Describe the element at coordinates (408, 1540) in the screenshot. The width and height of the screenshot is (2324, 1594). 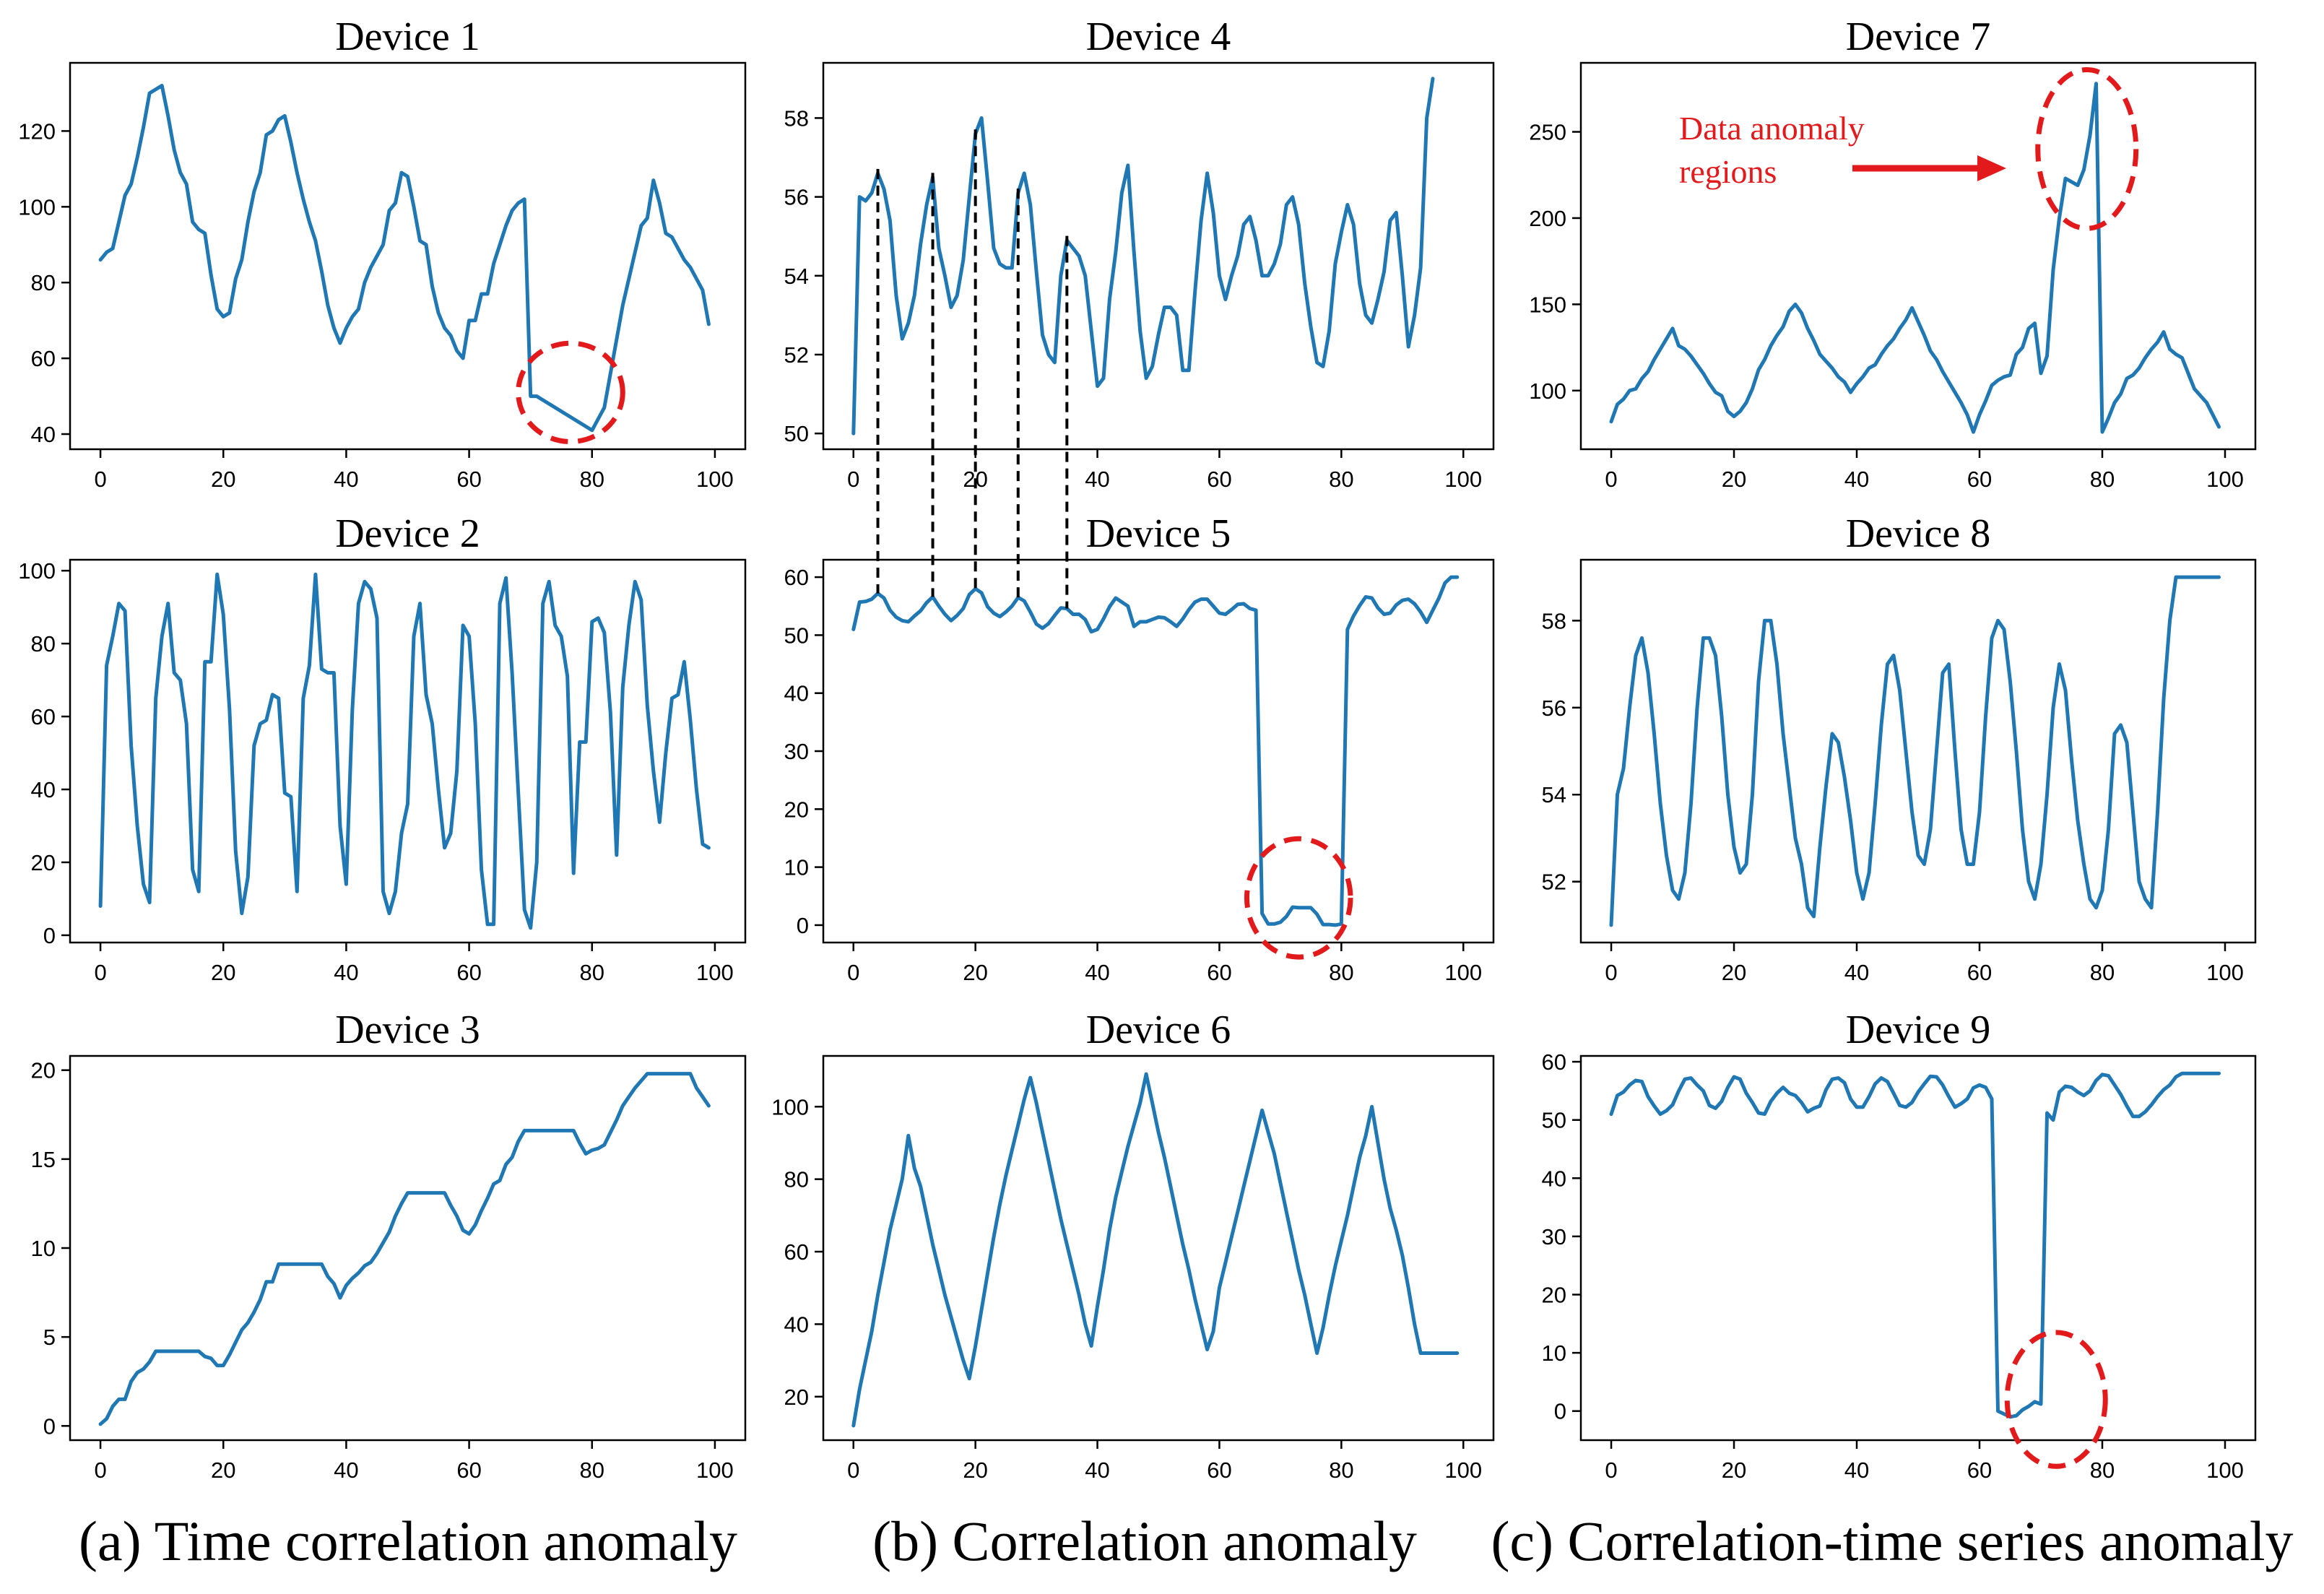
I see `caption-a: (a) Time correlation anomaly` at that location.